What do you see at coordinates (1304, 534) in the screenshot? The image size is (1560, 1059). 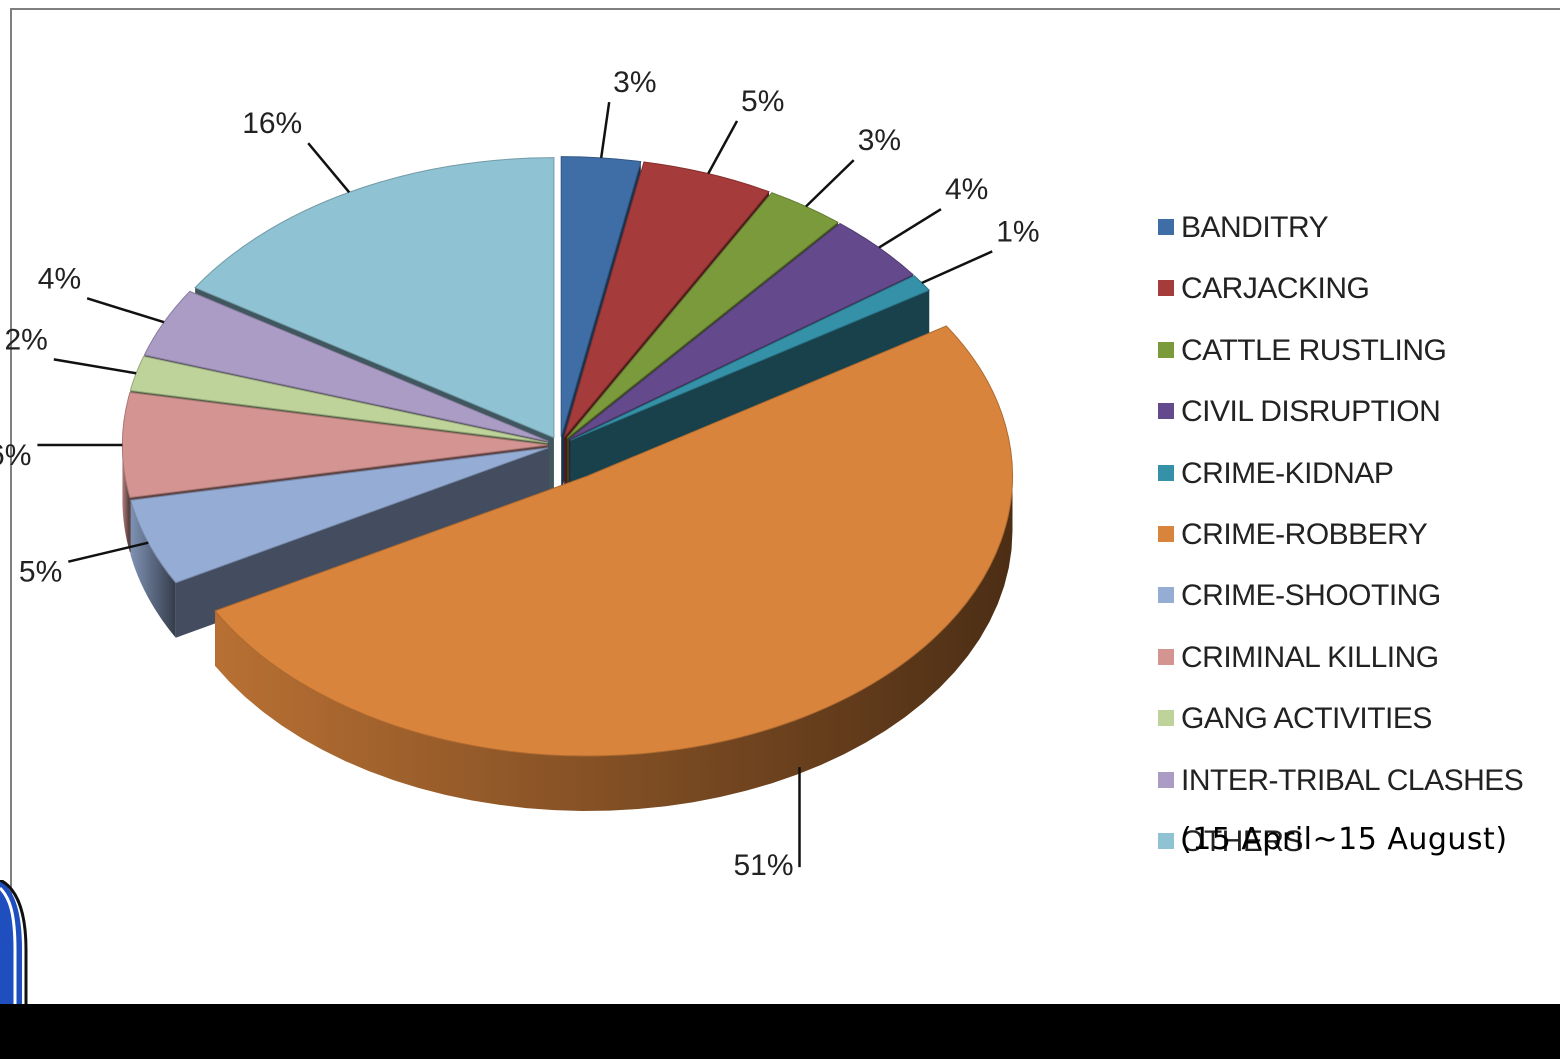 I see `legend-label-crime-robbery: CRIME-ROBBERY` at bounding box center [1304, 534].